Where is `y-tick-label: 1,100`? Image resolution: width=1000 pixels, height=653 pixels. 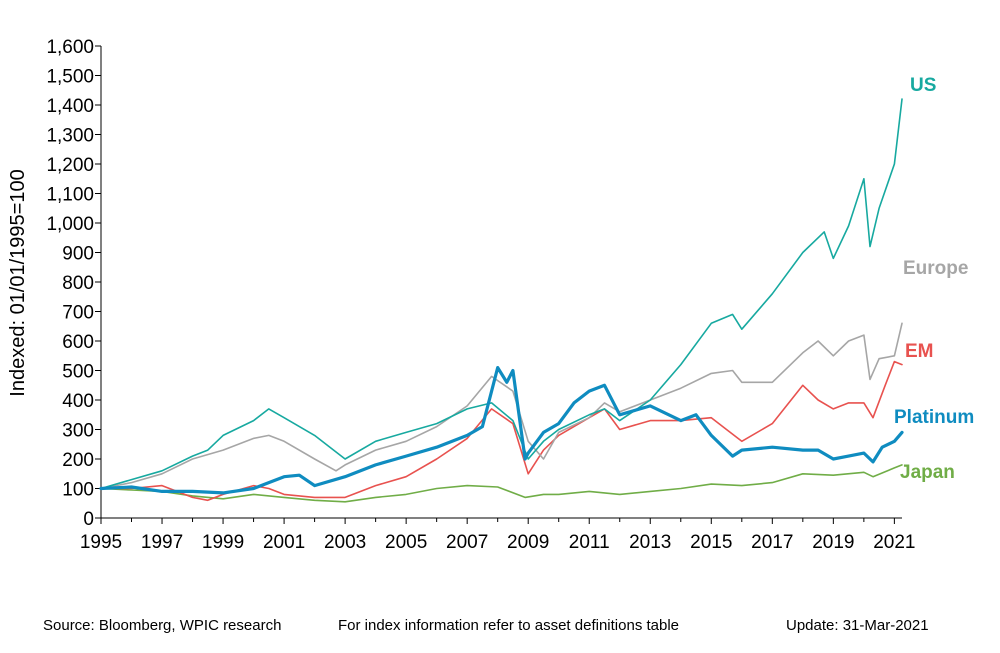
y-tick-label: 1,100 is located at coordinates (70, 195).